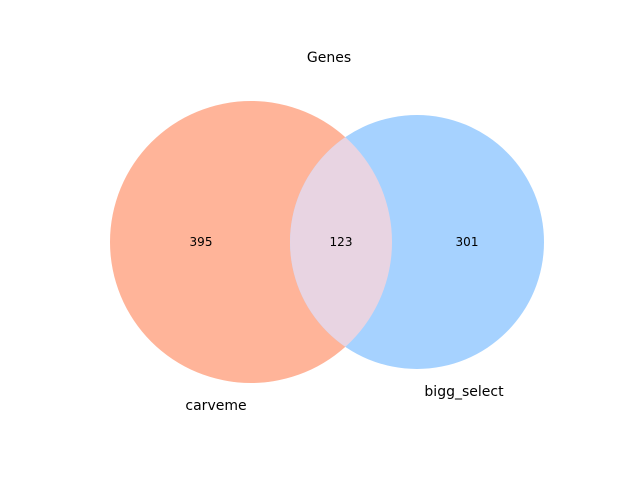 The height and width of the screenshot is (480, 640). Describe the element at coordinates (464, 392) in the screenshot. I see `set-b-label: bigg_select` at that location.